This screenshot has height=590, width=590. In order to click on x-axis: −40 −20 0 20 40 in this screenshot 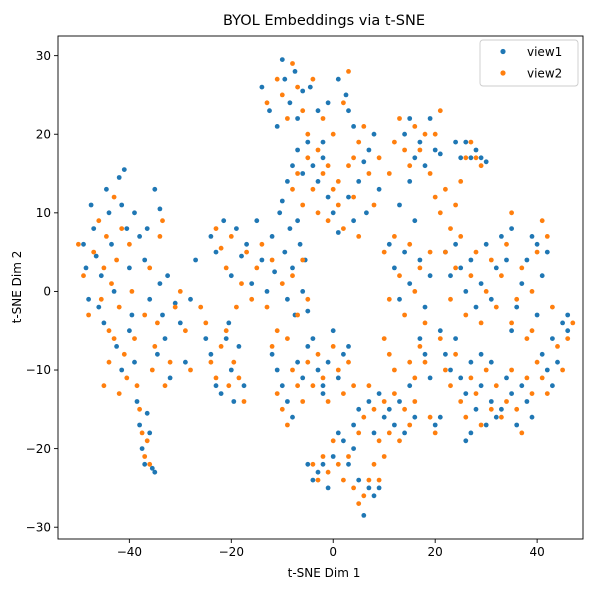, I will do `click(331, 549)`.